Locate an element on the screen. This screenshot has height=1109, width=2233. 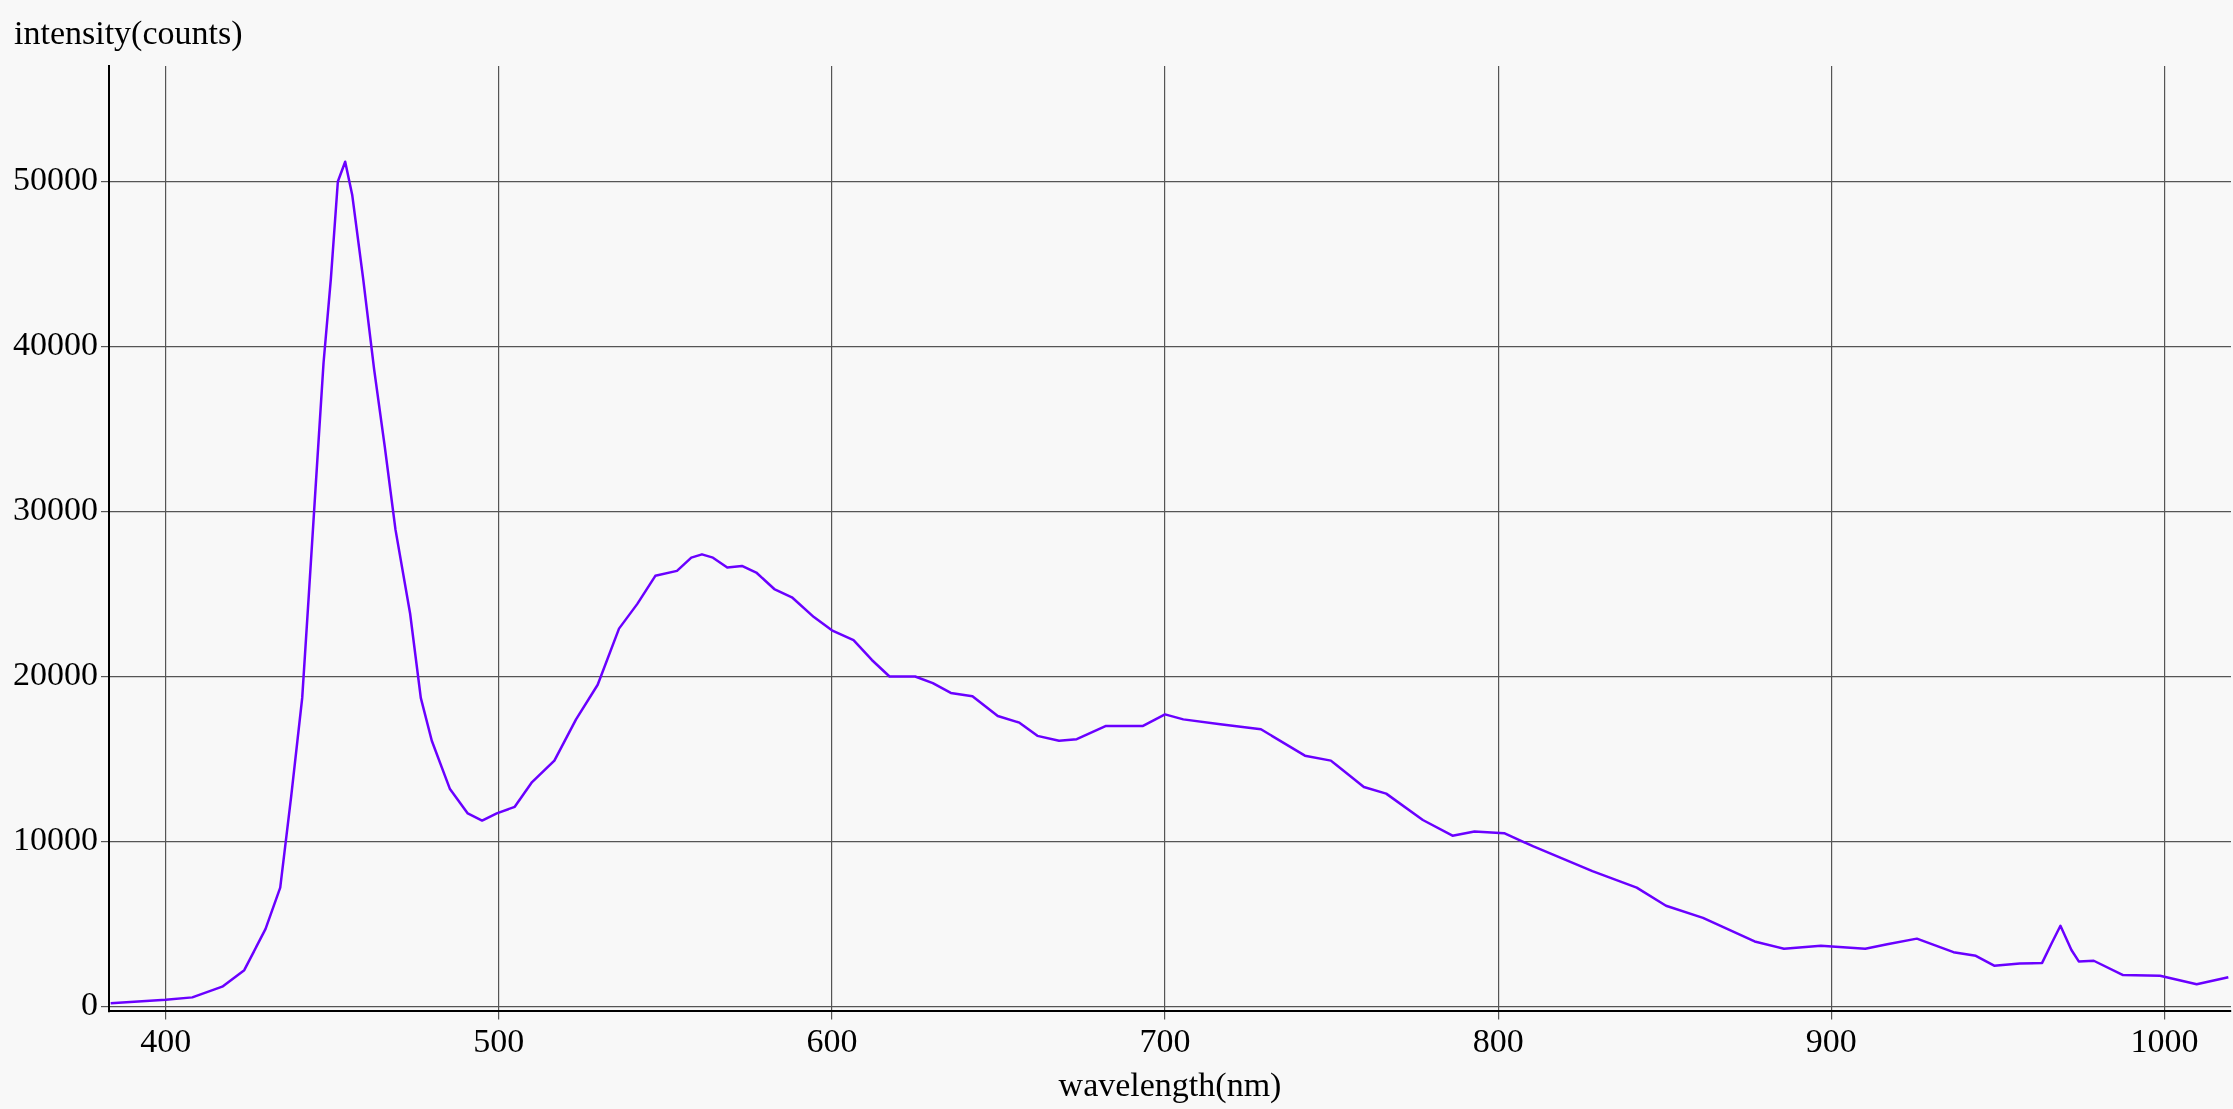
y-tick-label: 0 is located at coordinates (89, 1004).